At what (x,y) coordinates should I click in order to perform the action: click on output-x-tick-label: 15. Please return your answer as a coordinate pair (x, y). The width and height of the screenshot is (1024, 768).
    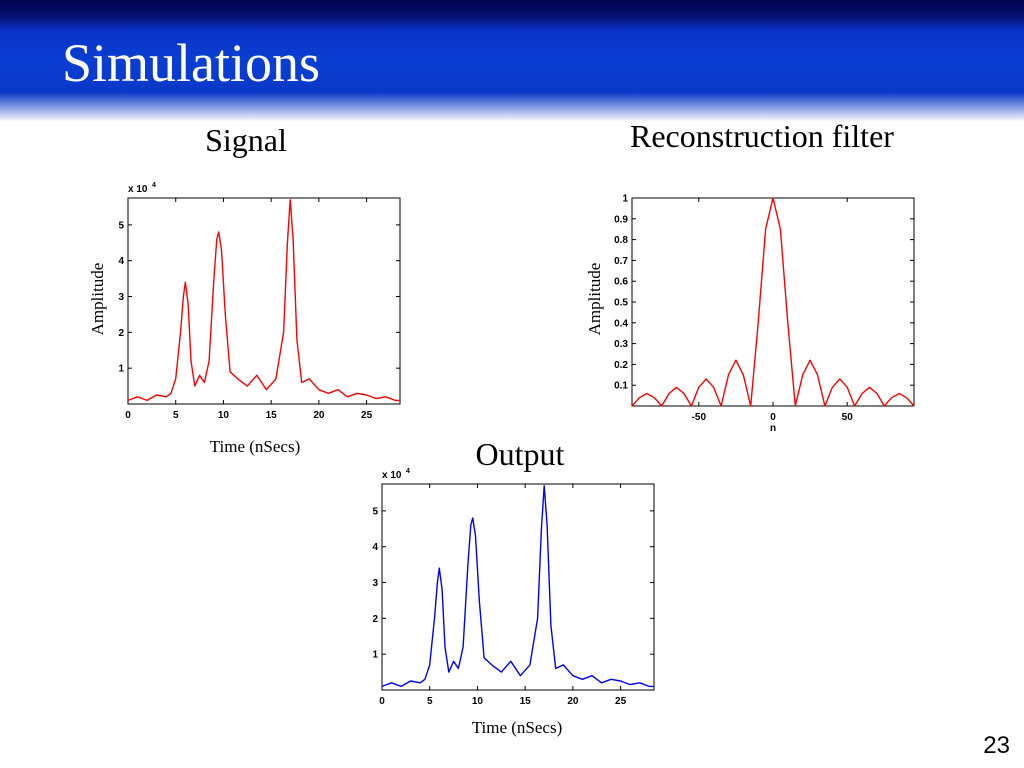
    Looking at the image, I should click on (526, 701).